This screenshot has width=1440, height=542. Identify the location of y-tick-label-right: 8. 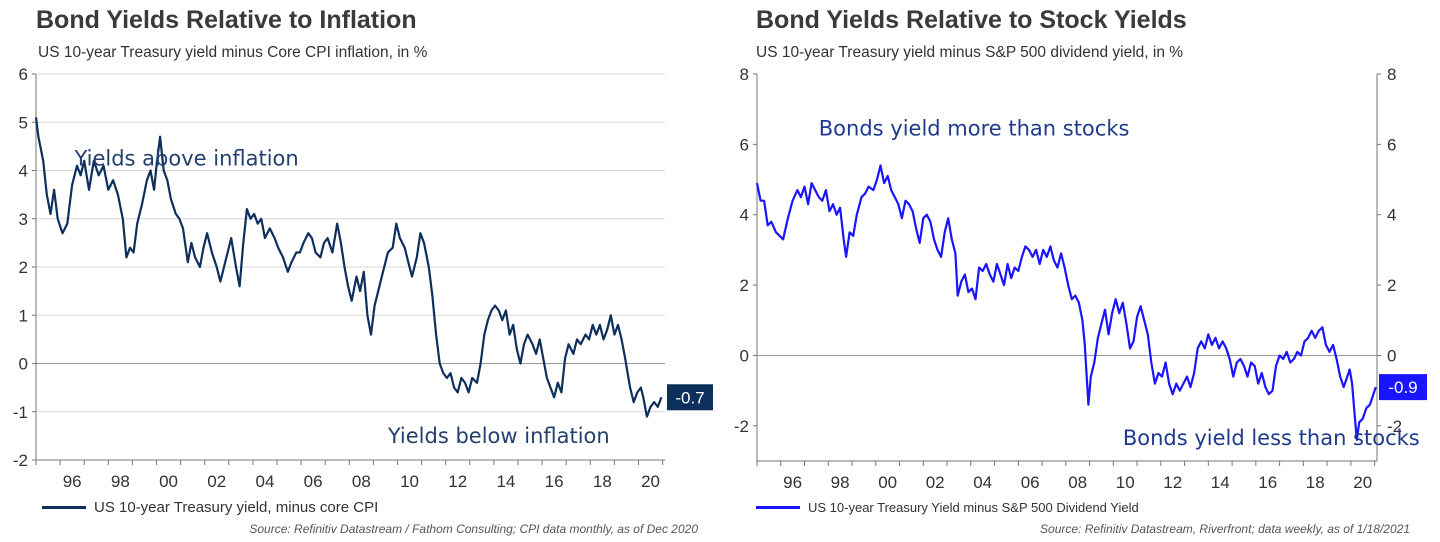
(1391, 74).